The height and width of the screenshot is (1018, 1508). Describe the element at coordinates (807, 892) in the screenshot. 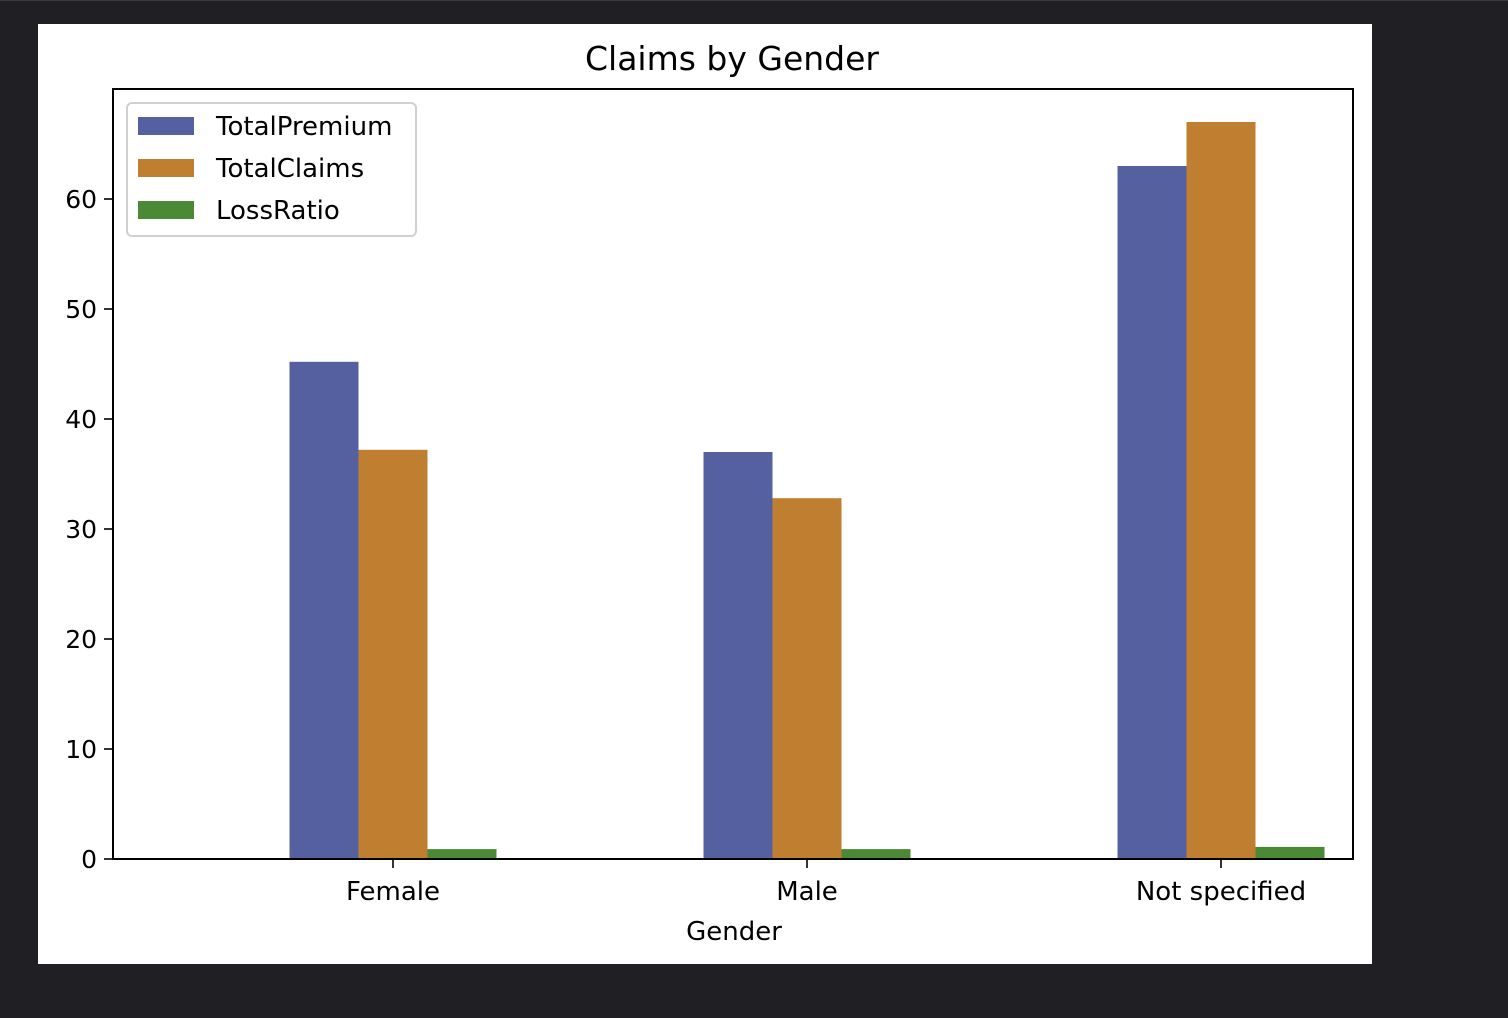

I see `x-tick-label: Male` at that location.